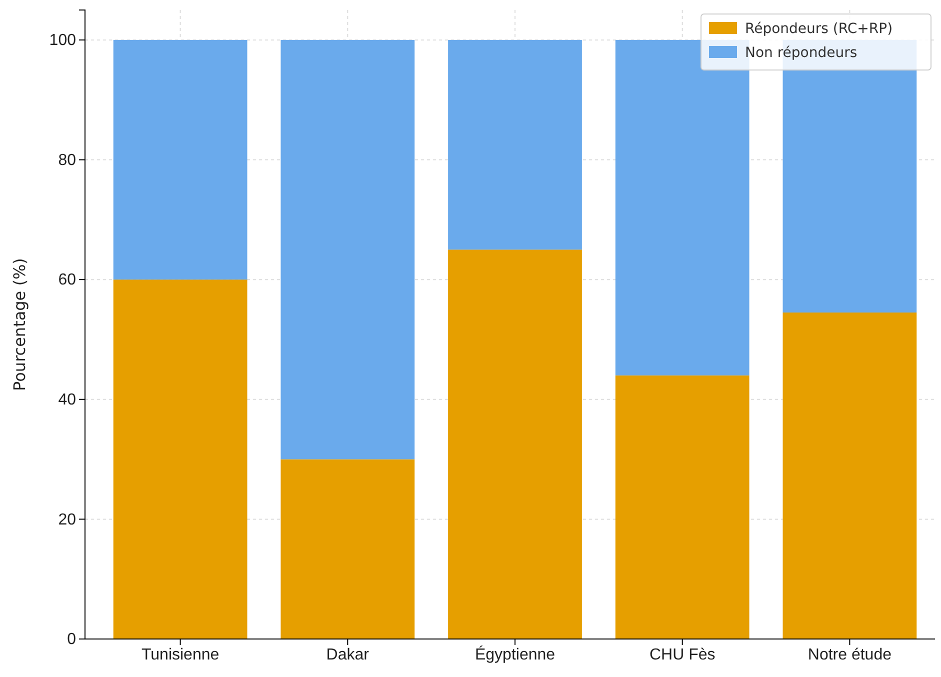 Image resolution: width=941 pixels, height=677 pixels. Describe the element at coordinates (819, 29) in the screenshot. I see `legend-label: Répondeurs (RC+RP)` at that location.